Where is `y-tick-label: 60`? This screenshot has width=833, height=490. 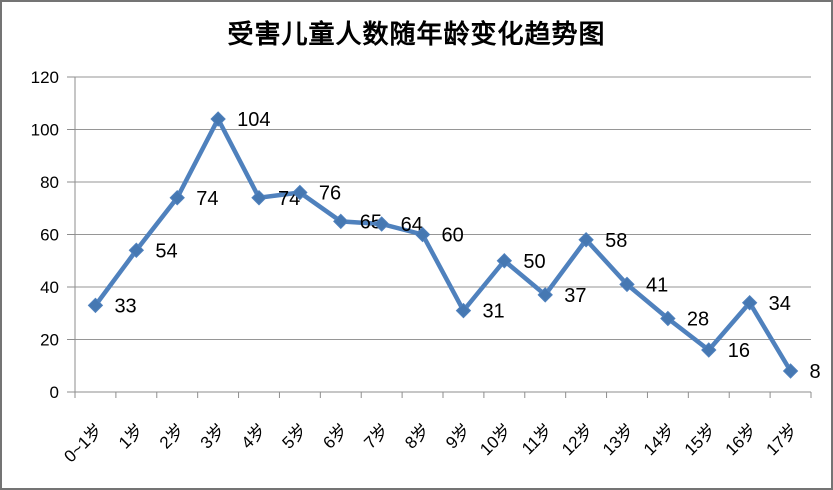
y-tick-label: 60 is located at coordinates (49, 235).